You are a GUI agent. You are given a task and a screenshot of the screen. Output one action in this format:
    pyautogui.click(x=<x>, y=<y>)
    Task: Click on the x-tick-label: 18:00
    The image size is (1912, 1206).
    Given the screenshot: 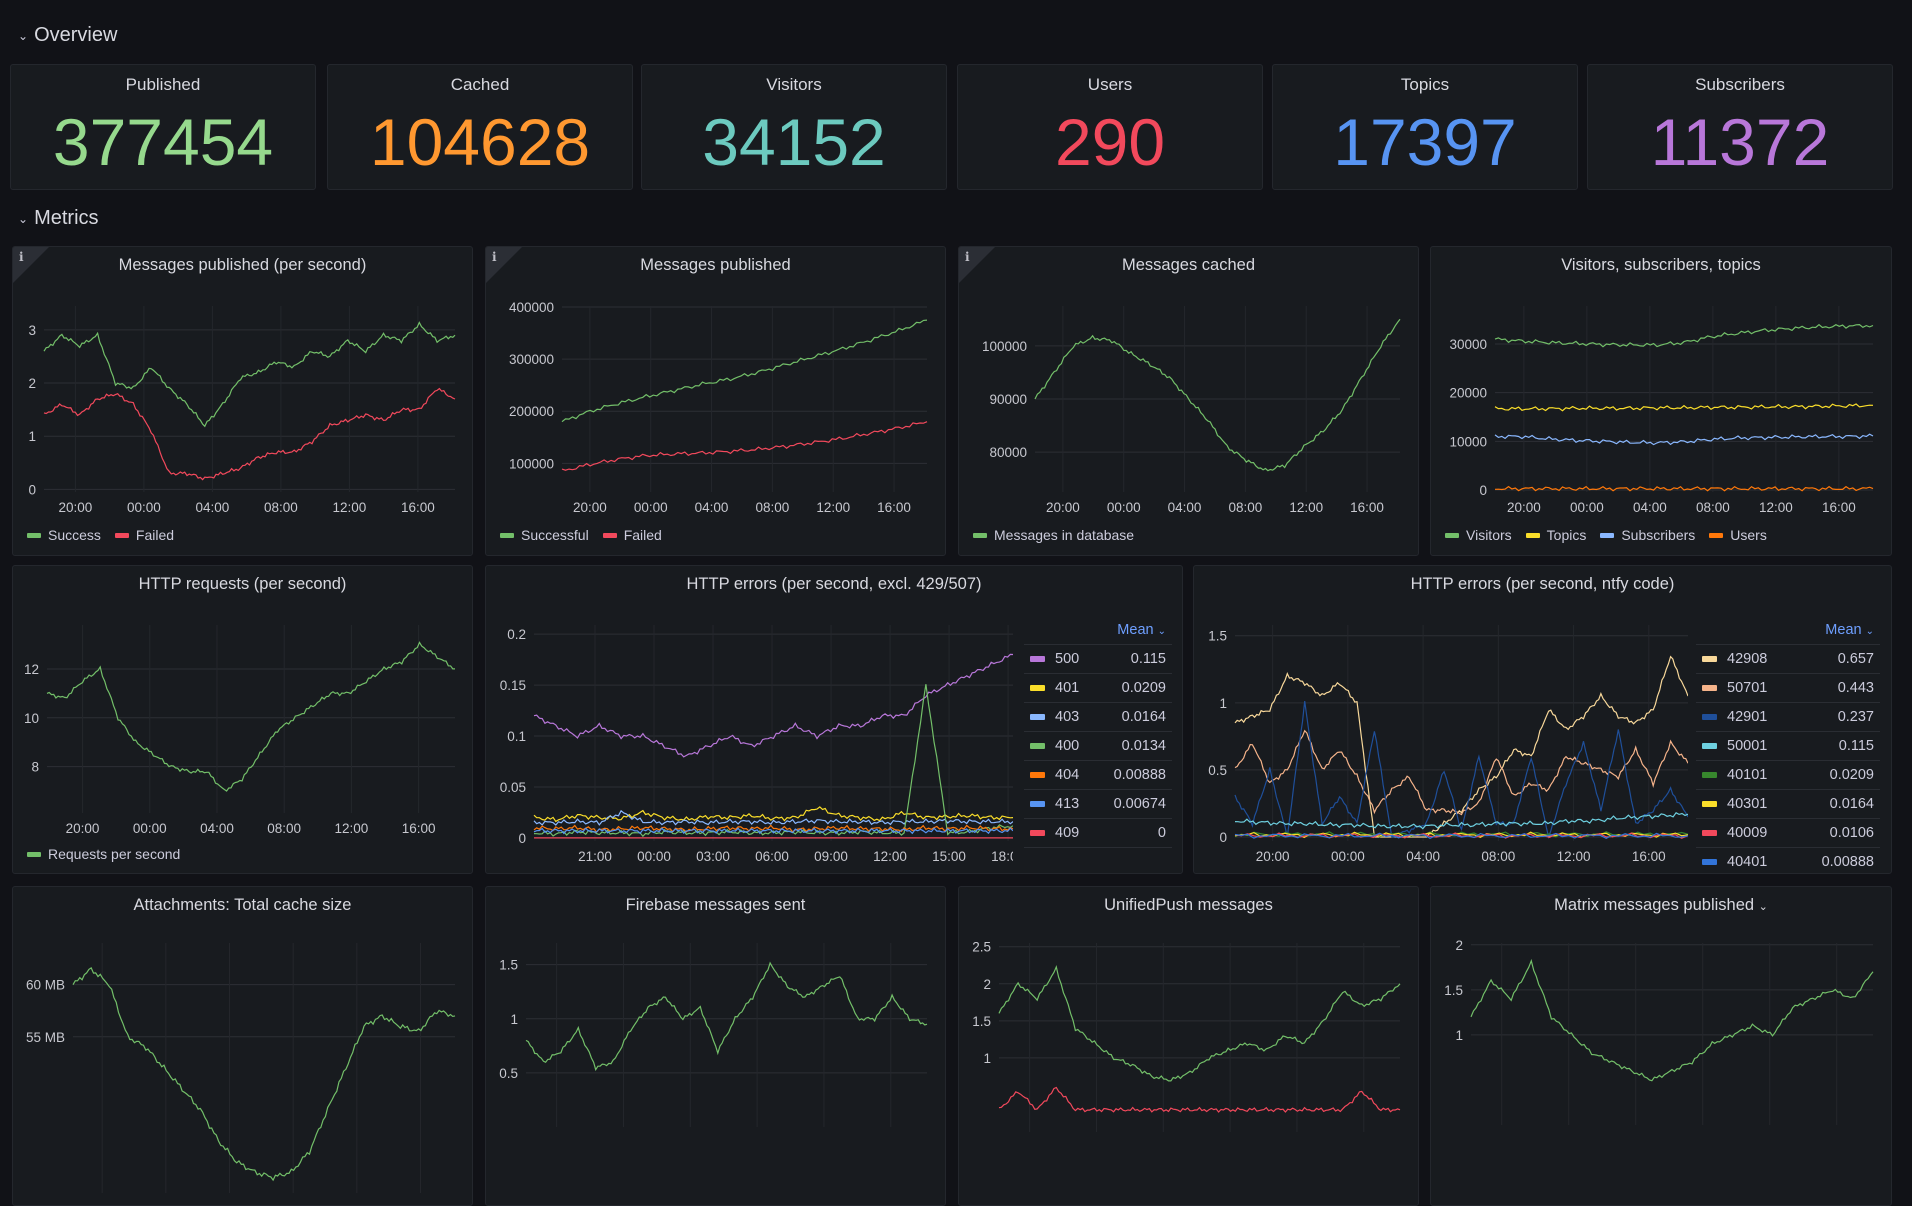 What is the action you would take?
    pyautogui.click(x=1002, y=856)
    